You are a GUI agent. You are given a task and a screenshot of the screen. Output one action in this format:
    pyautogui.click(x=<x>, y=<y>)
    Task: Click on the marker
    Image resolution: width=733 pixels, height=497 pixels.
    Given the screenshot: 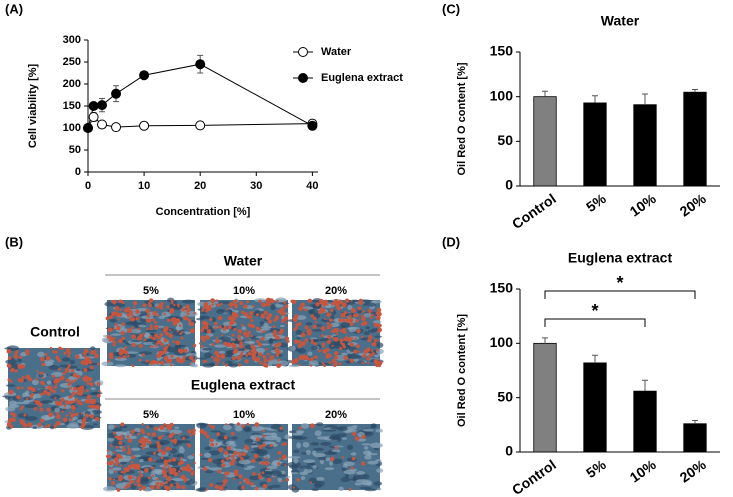 What is the action you would take?
    pyautogui.click(x=116, y=93)
    